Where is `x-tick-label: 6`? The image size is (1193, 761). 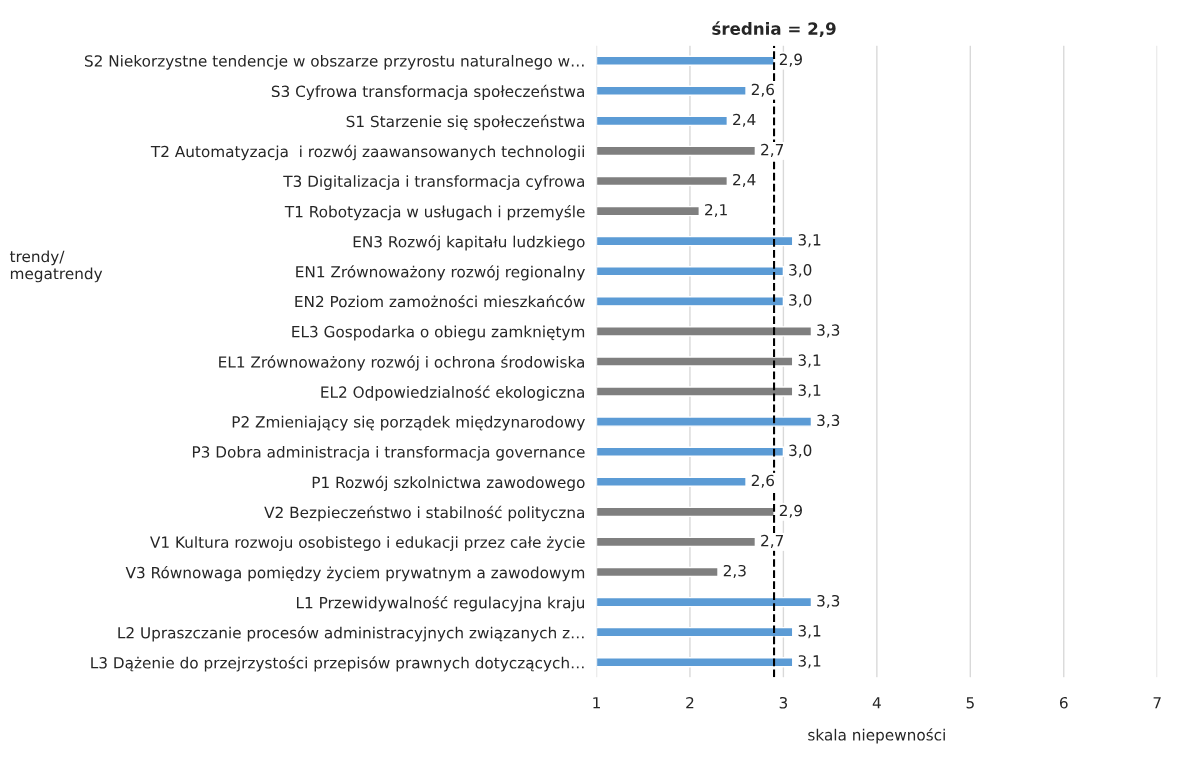
x-tick-label: 6 is located at coordinates (1063, 703).